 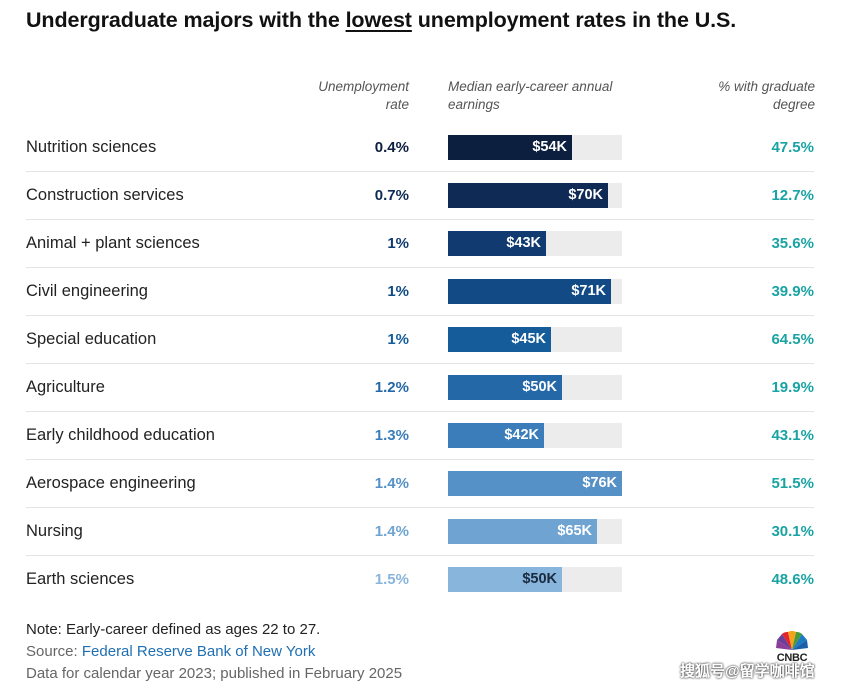 I want to click on earnings-label: $71K, so click(x=588, y=291).